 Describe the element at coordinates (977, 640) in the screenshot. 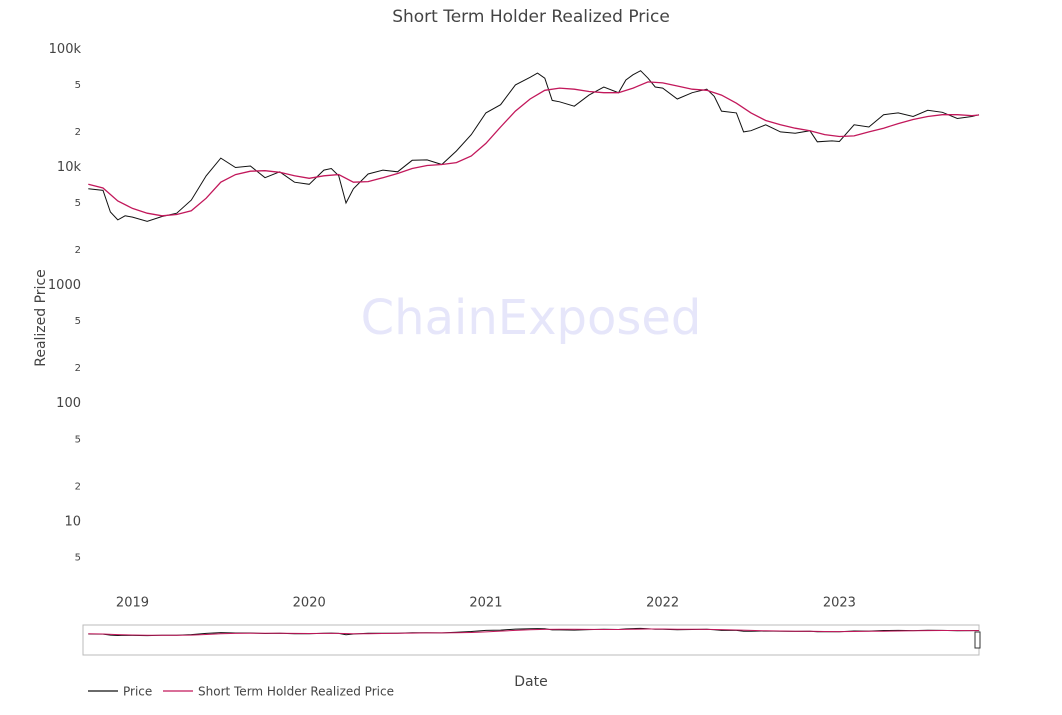

I see `range-slider-handle` at that location.